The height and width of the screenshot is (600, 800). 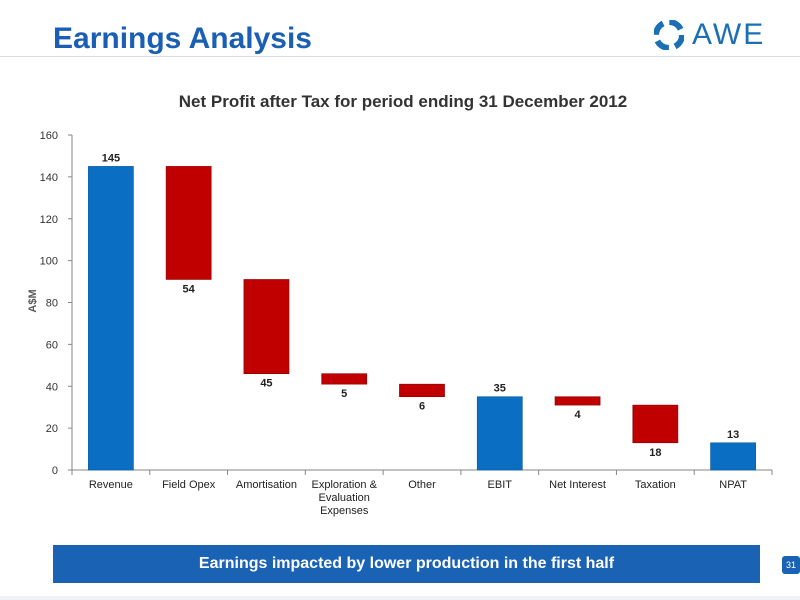 What do you see at coordinates (344, 394) in the screenshot?
I see `data-label: 5` at bounding box center [344, 394].